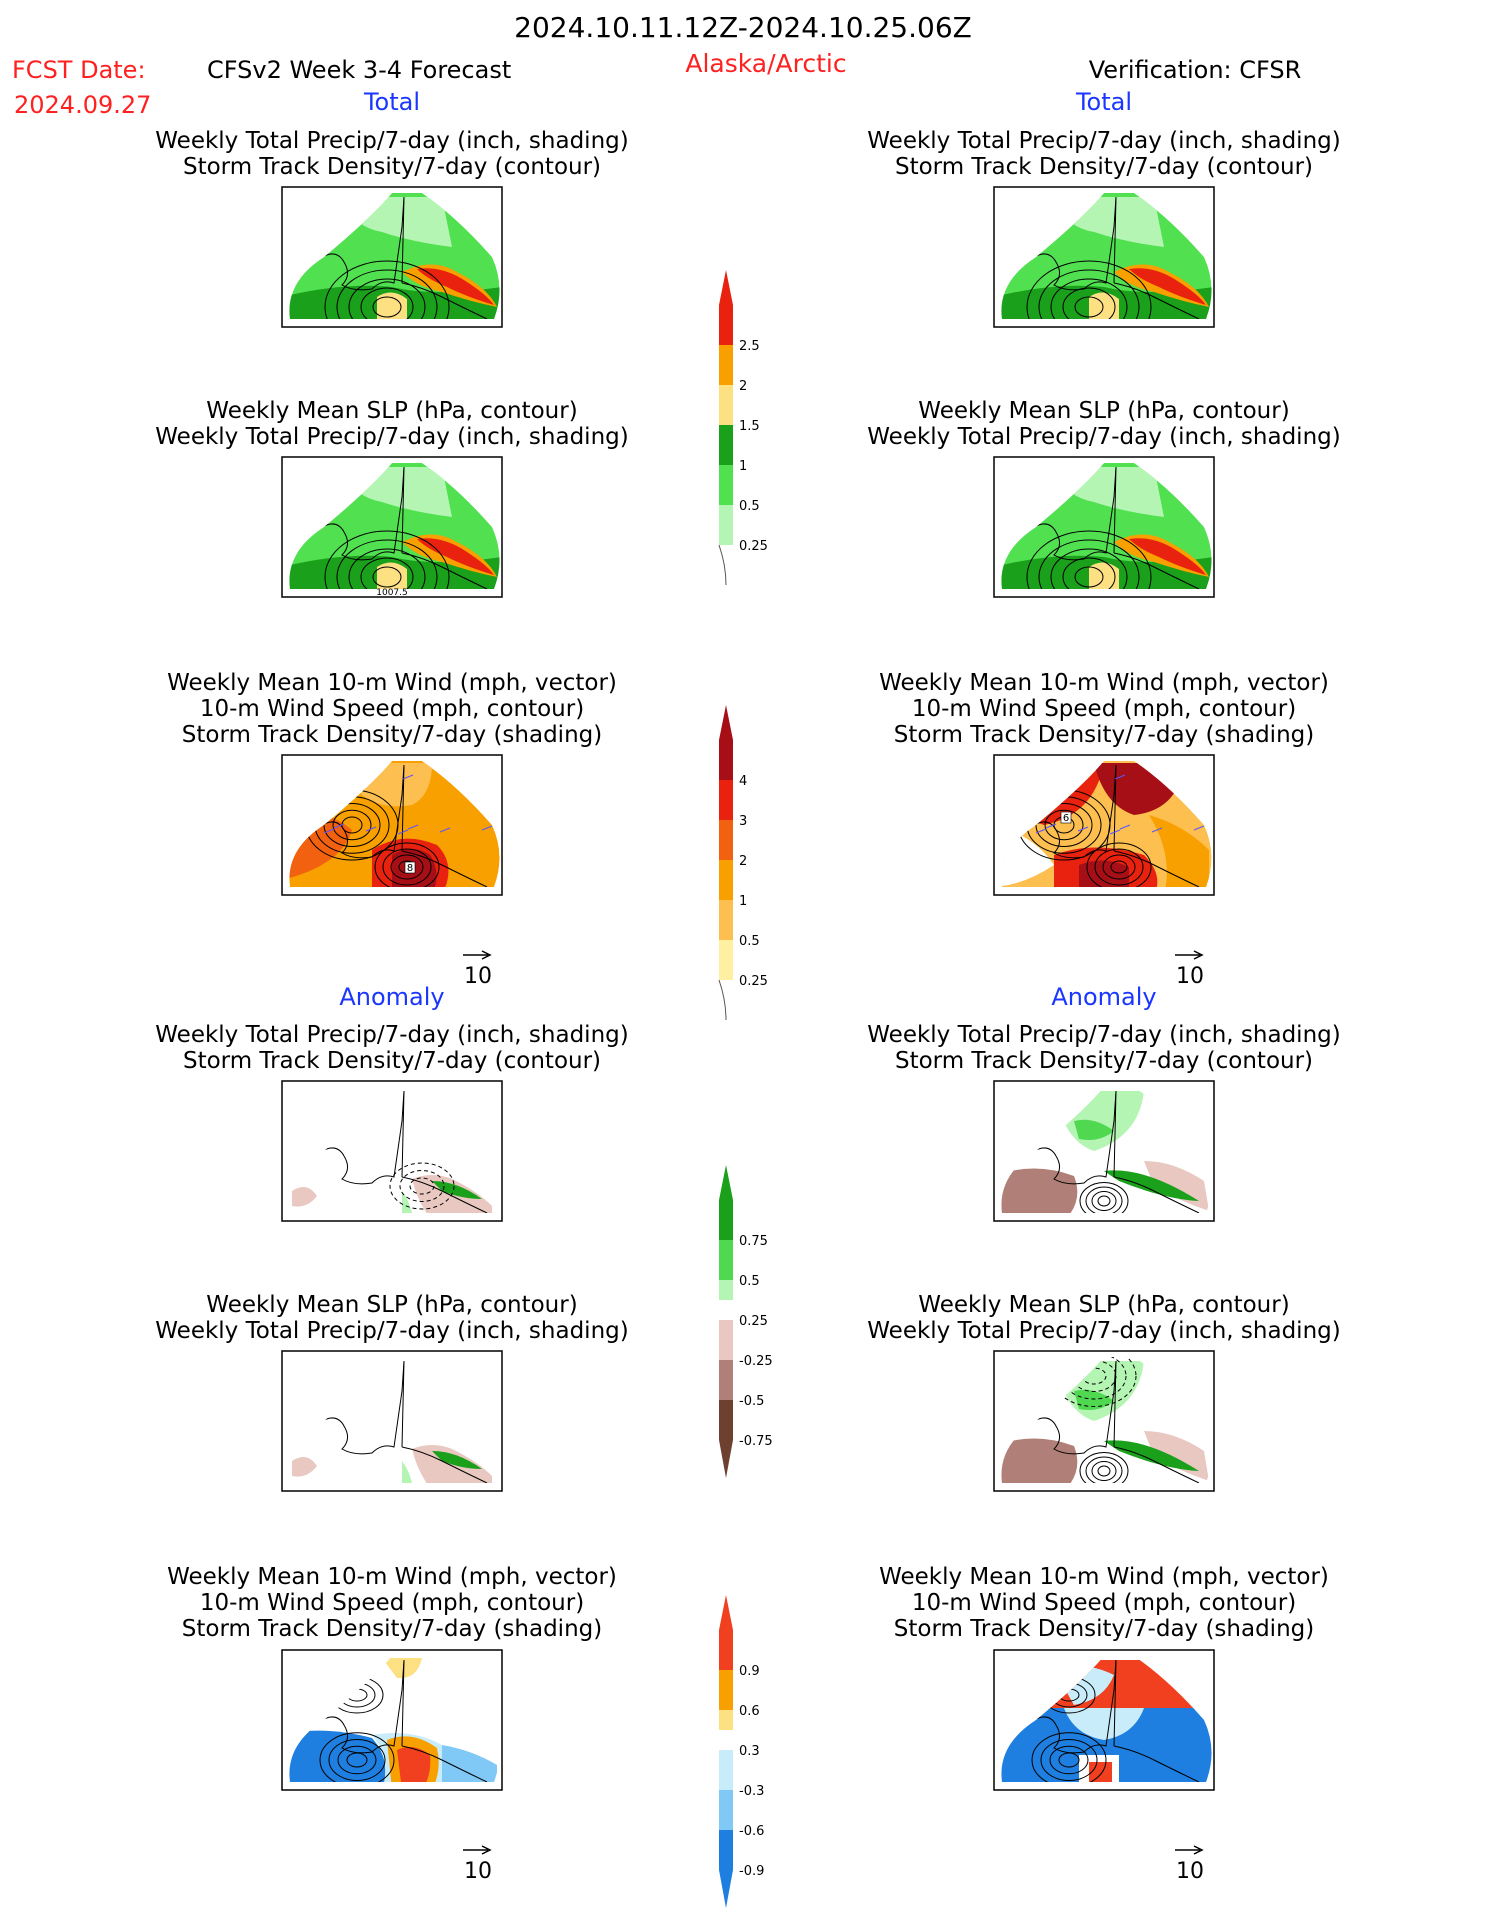 Image resolution: width=1487 pixels, height=1925 pixels. Describe the element at coordinates (1103, 997) in the screenshot. I see `section-anomaly-right: Anomaly` at that location.